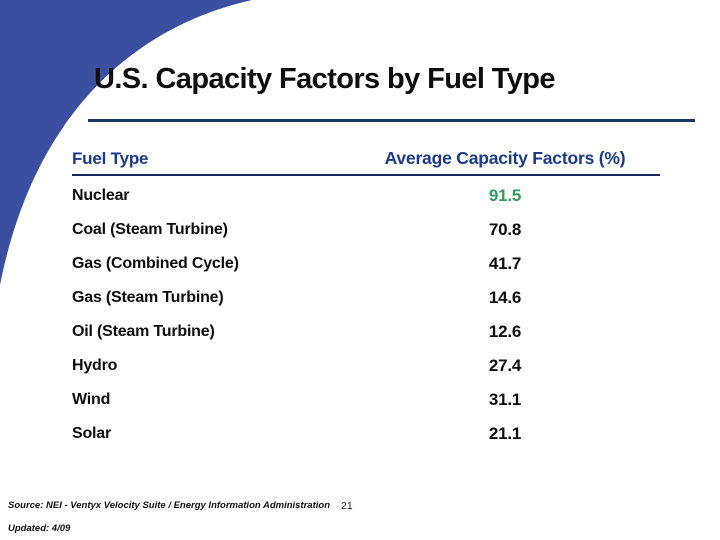 This screenshot has width=720, height=540. I want to click on value-cell: 31.1, so click(505, 399).